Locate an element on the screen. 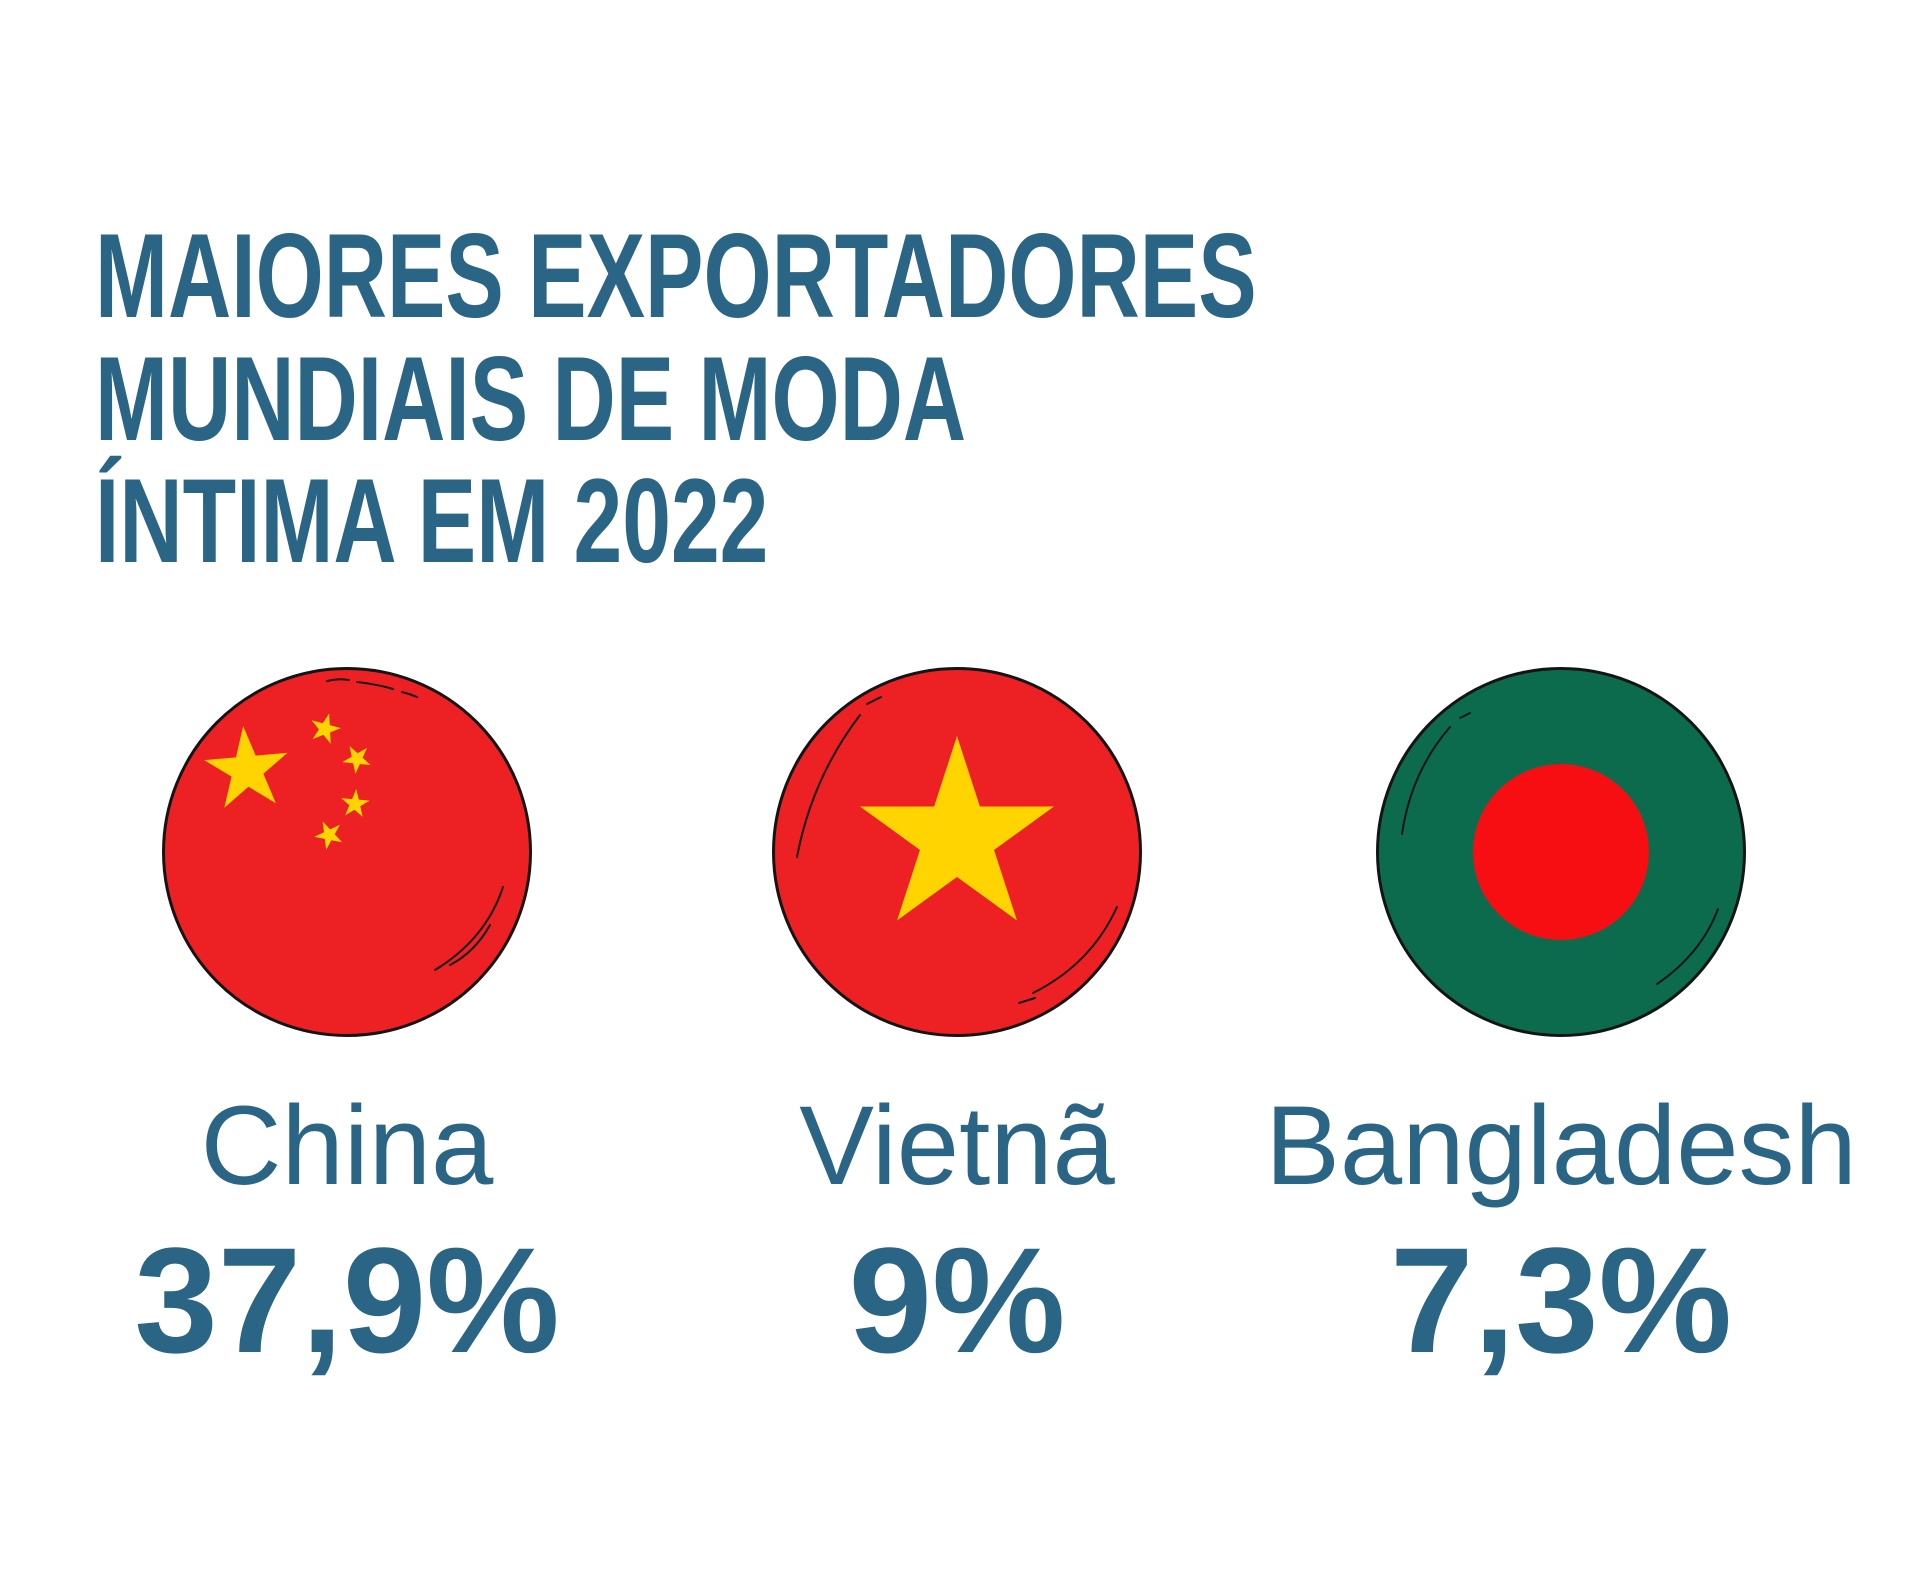 The height and width of the screenshot is (1579, 1920). china-flag-circle is located at coordinates (347, 852).